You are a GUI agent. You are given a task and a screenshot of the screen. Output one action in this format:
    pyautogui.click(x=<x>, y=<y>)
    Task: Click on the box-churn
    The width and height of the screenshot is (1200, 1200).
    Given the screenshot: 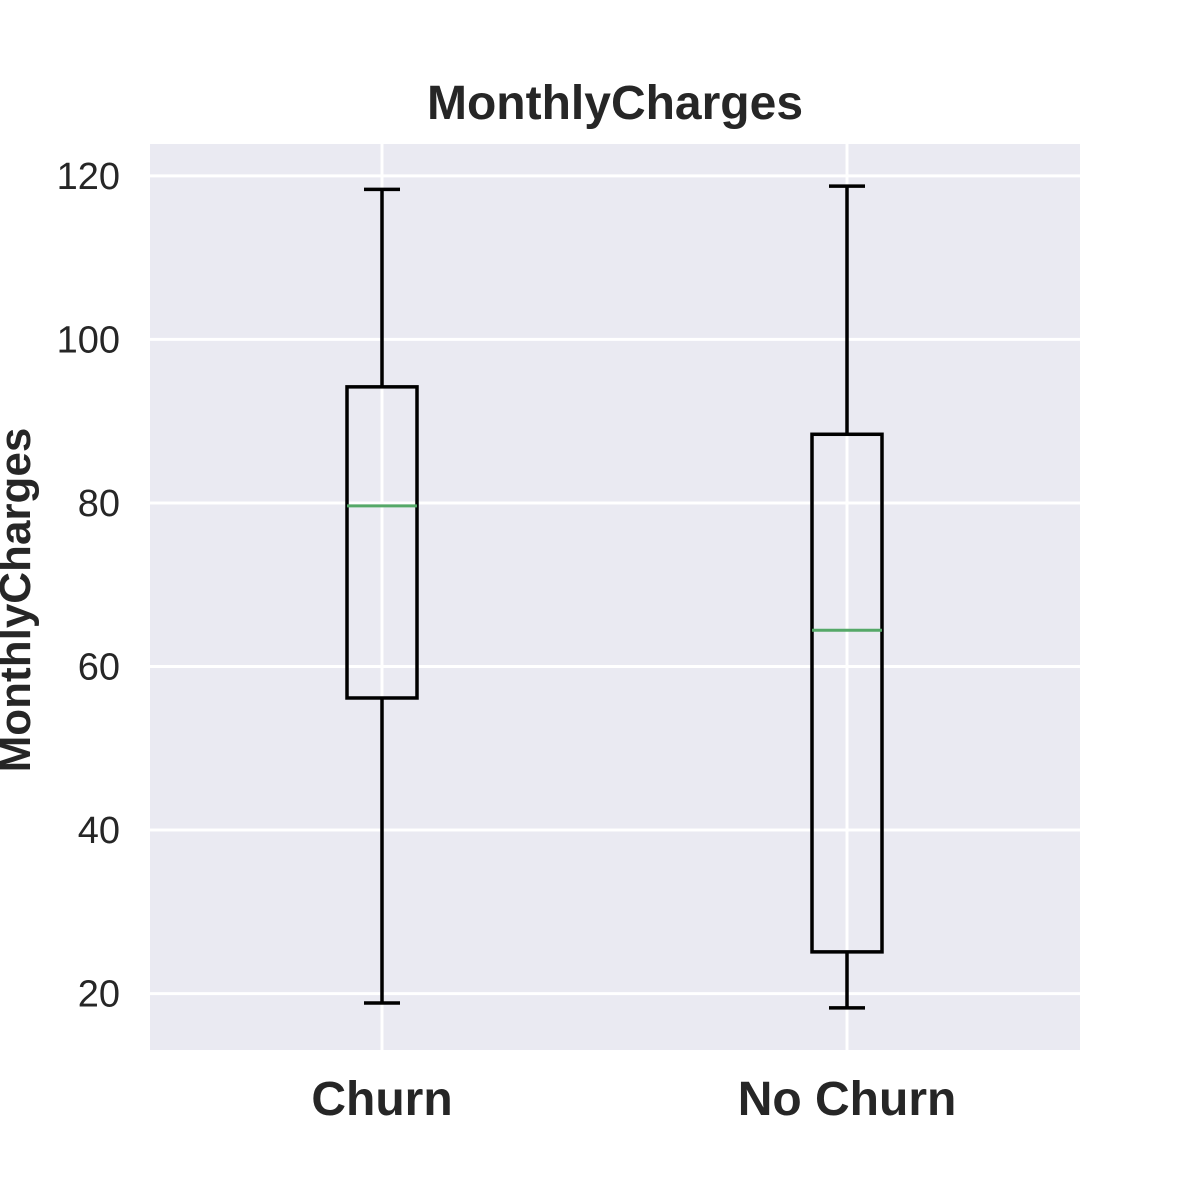 What is the action you would take?
    pyautogui.click(x=382, y=596)
    